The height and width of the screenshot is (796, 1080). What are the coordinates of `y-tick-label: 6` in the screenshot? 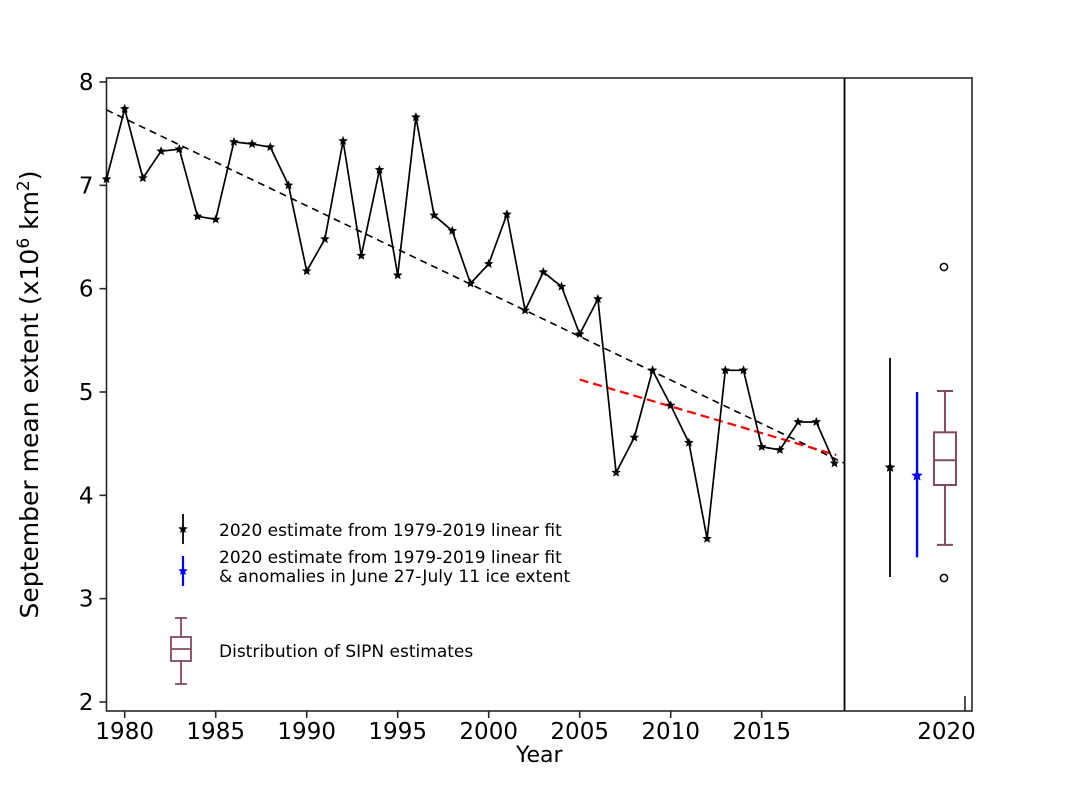 It's located at (86, 290).